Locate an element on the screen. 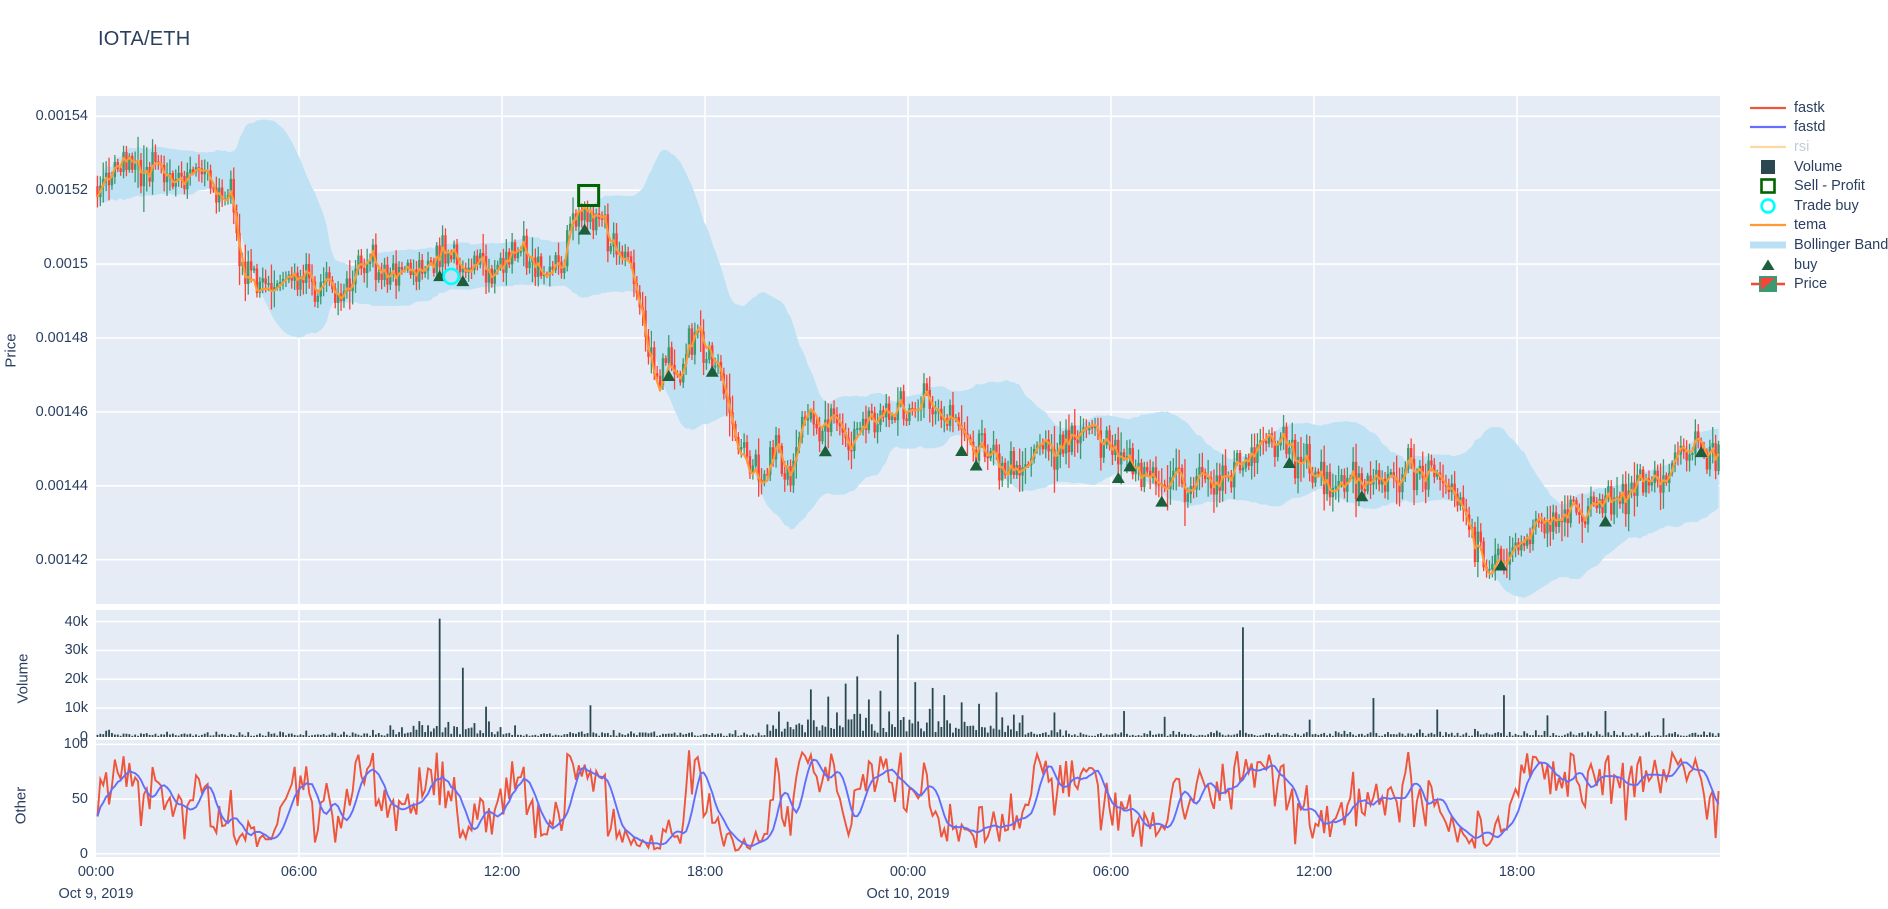  legend-line-icon is located at coordinates (1768, 147).